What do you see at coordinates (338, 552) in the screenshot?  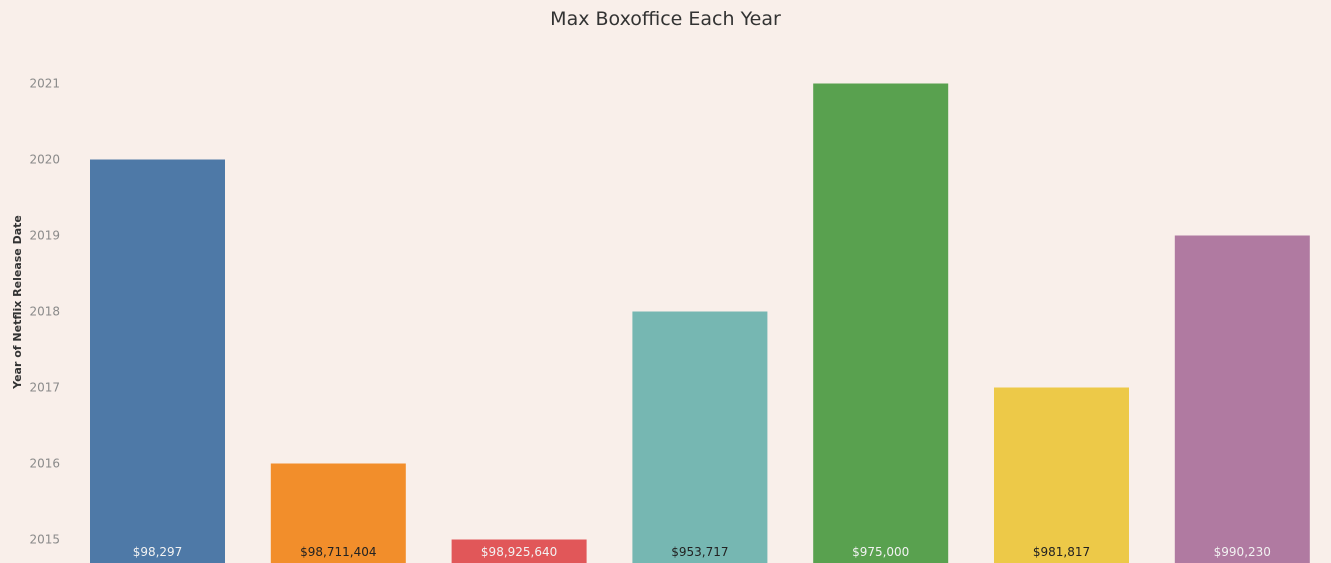 I see `bar-label: $98,711,404` at bounding box center [338, 552].